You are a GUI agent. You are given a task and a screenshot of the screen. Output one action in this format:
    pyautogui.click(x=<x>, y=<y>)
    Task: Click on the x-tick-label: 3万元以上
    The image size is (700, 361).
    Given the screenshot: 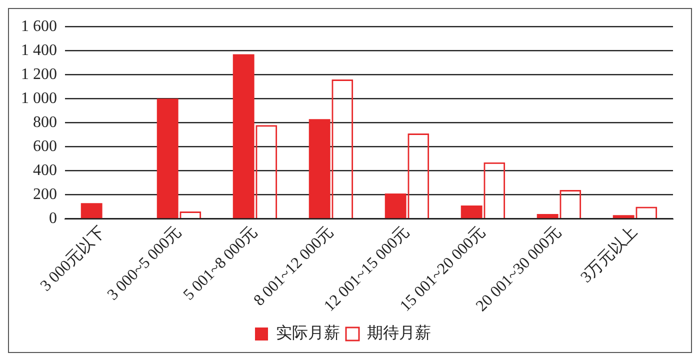 What is the action you would take?
    pyautogui.click(x=609, y=254)
    